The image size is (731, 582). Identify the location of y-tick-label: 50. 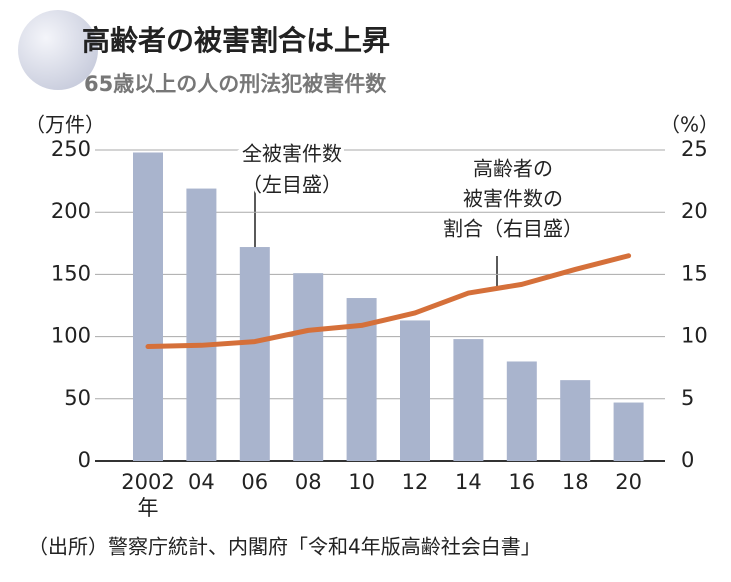
(77, 398).